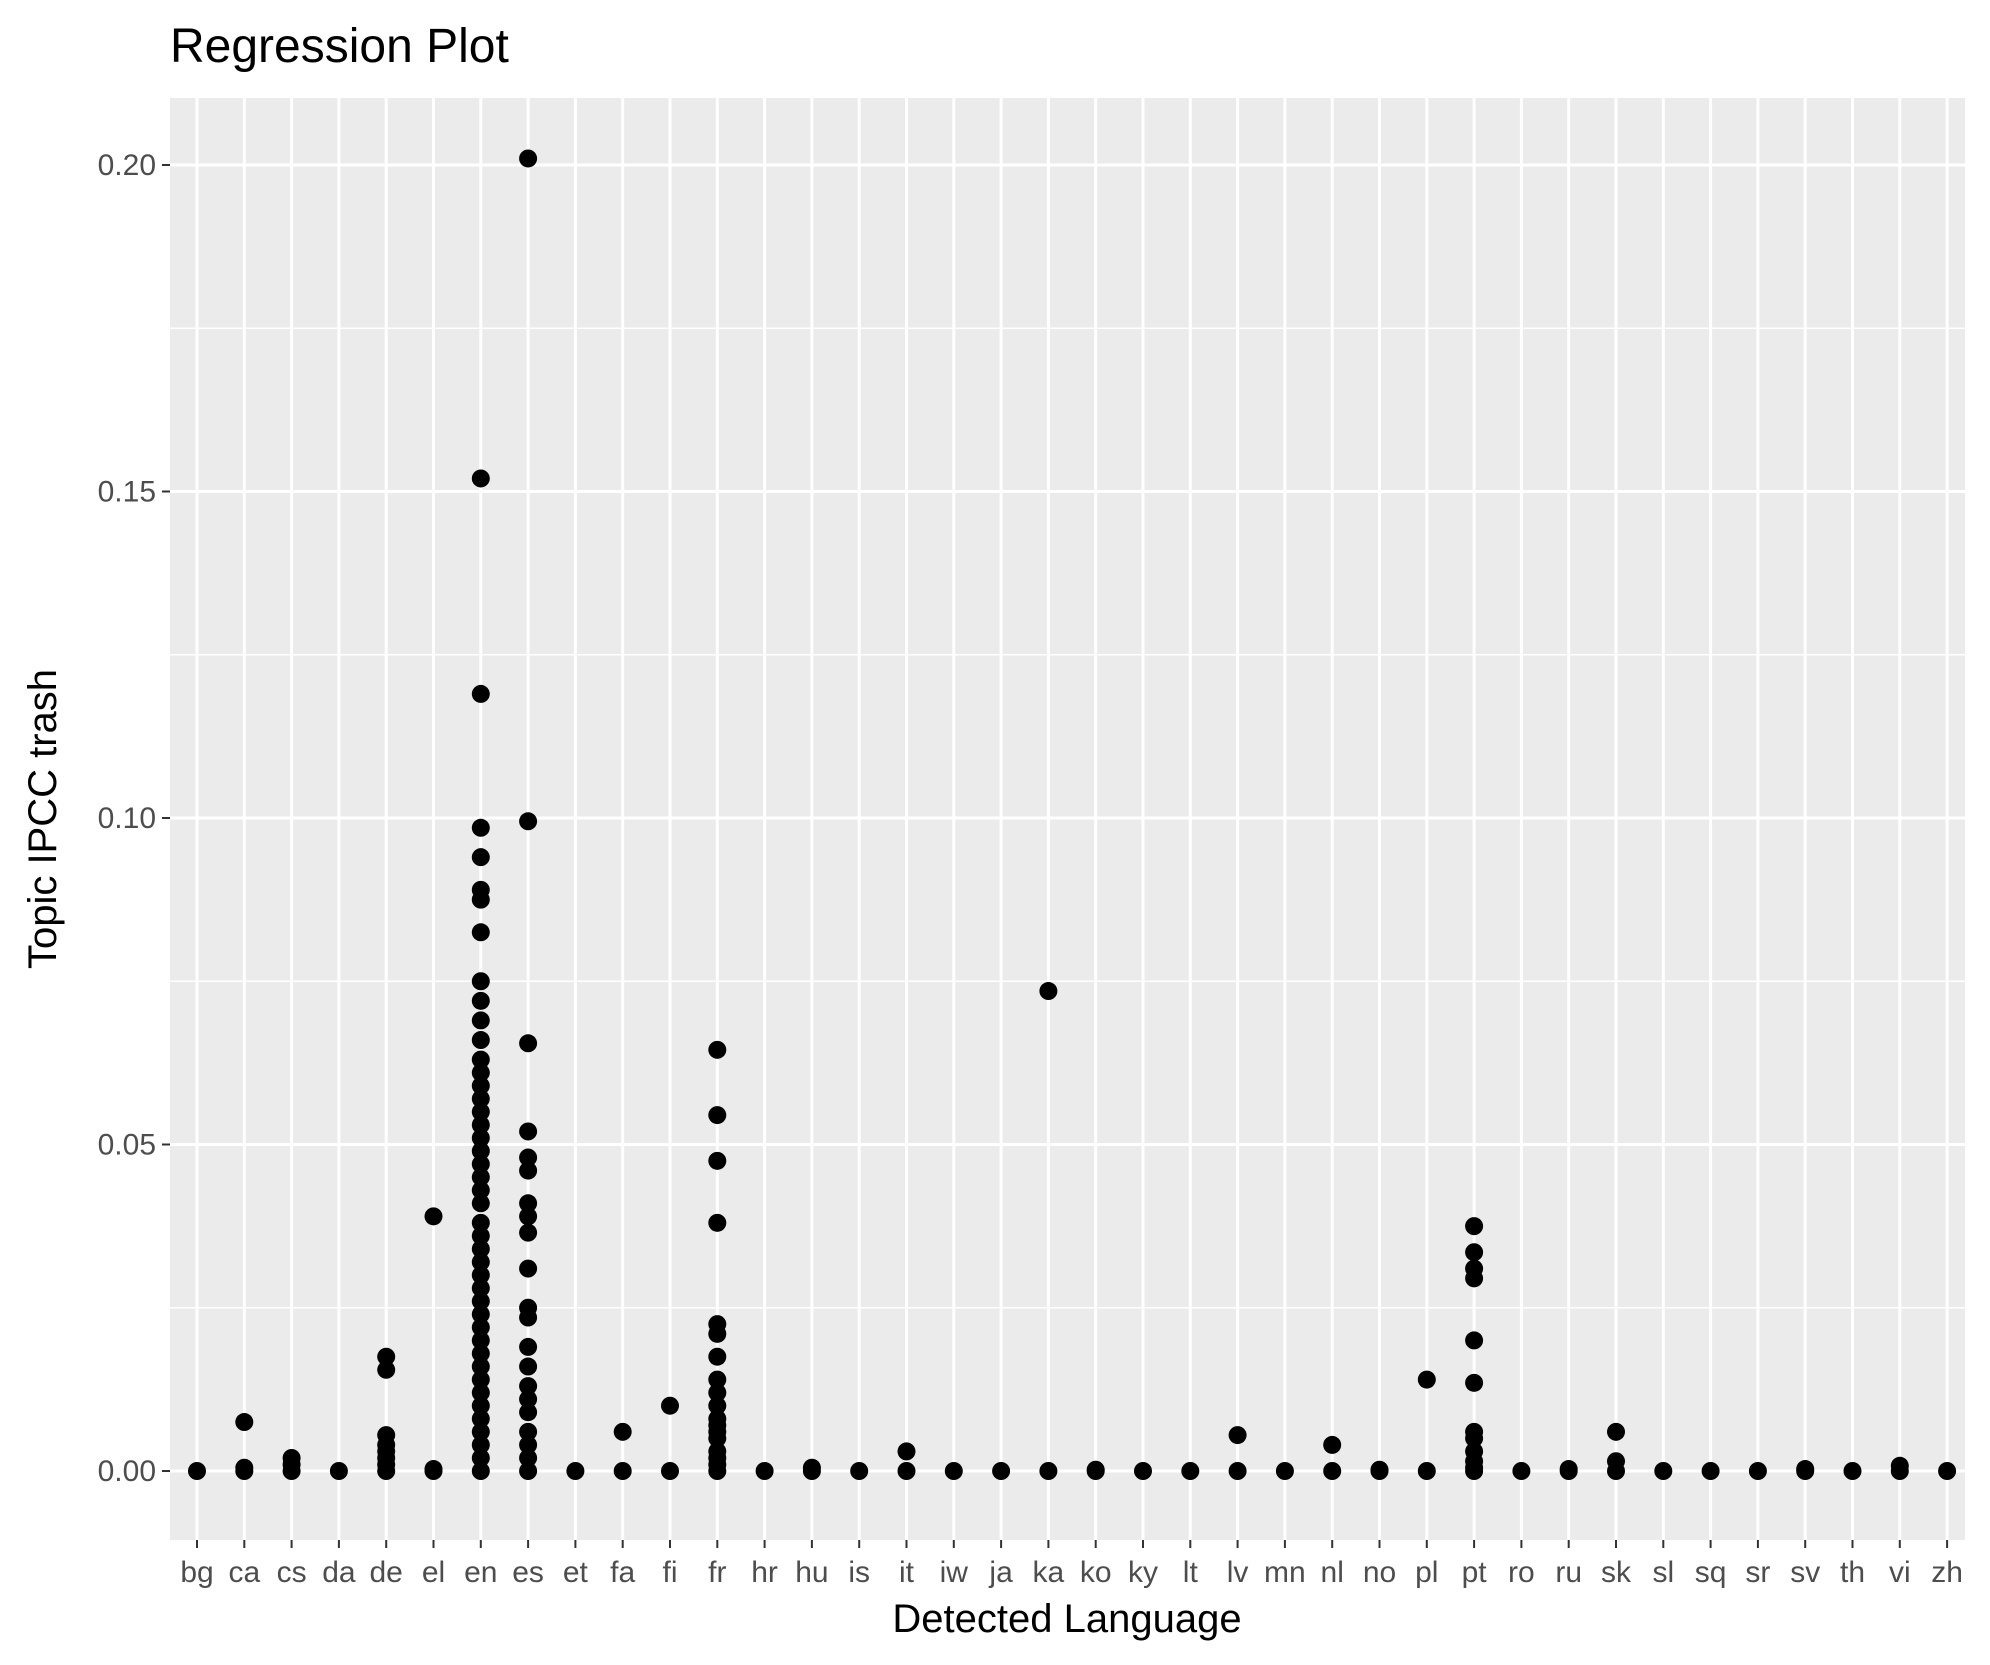 The width and height of the screenshot is (1990, 1665). What do you see at coordinates (292, 1572) in the screenshot?
I see `x-tick-label-cs: cs` at bounding box center [292, 1572].